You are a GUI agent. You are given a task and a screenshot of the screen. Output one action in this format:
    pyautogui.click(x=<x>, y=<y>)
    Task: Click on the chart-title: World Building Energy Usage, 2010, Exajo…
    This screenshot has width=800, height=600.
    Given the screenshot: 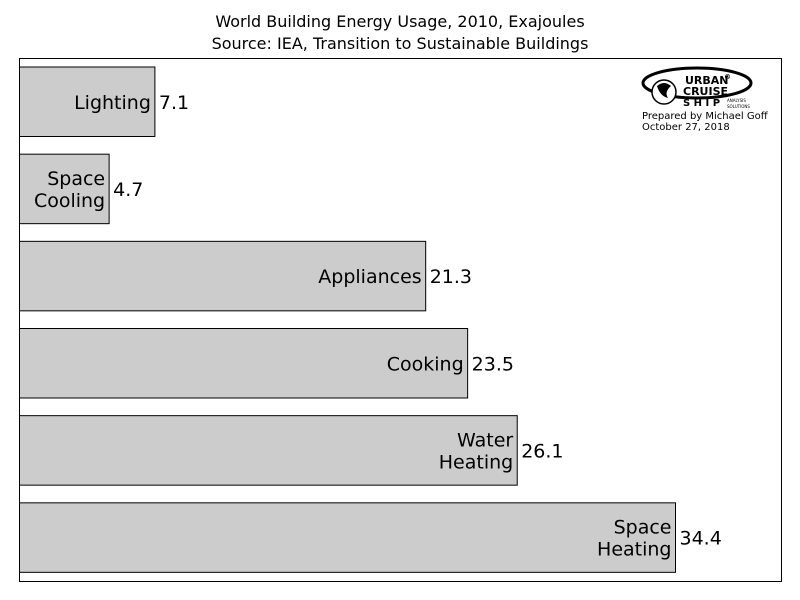 What is the action you would take?
    pyautogui.click(x=400, y=21)
    